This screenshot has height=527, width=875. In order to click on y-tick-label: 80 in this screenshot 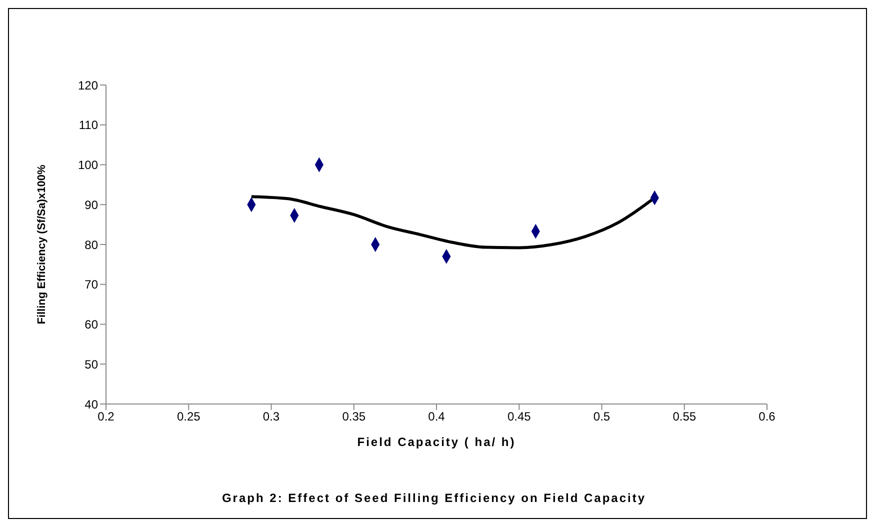, I will do `click(91, 245)`.